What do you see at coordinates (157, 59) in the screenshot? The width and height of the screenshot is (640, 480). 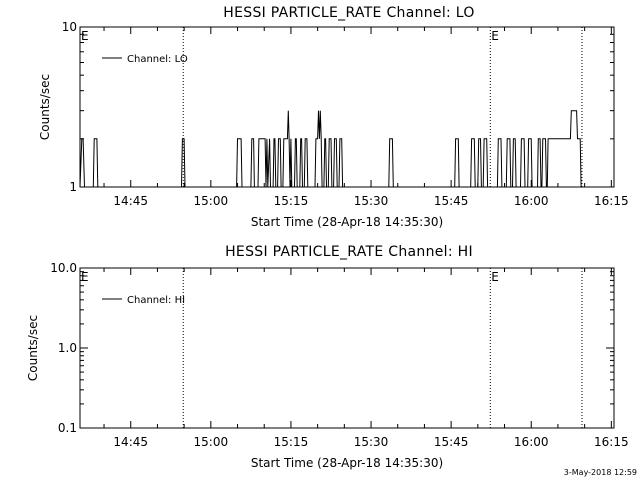 I see `legend-label: Channel: LO` at bounding box center [157, 59].